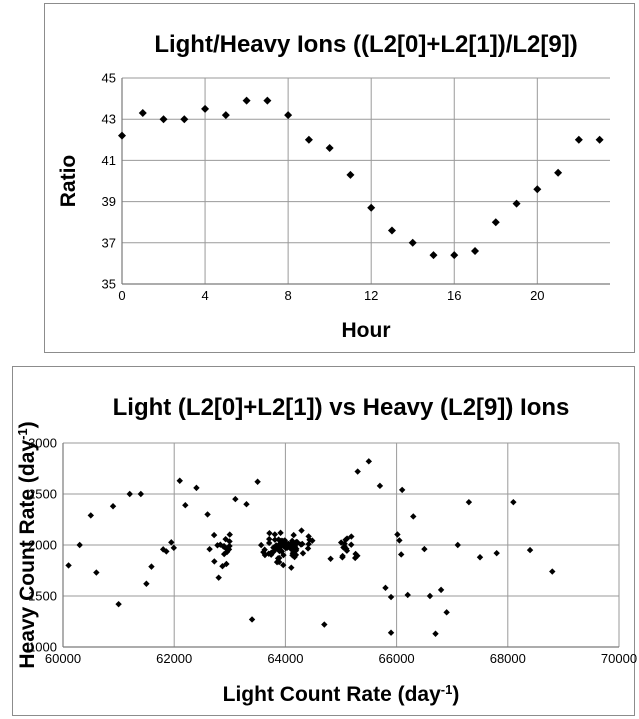  What do you see at coordinates (109, 78) in the screenshot?
I see `y-tick-label: 45` at bounding box center [109, 78].